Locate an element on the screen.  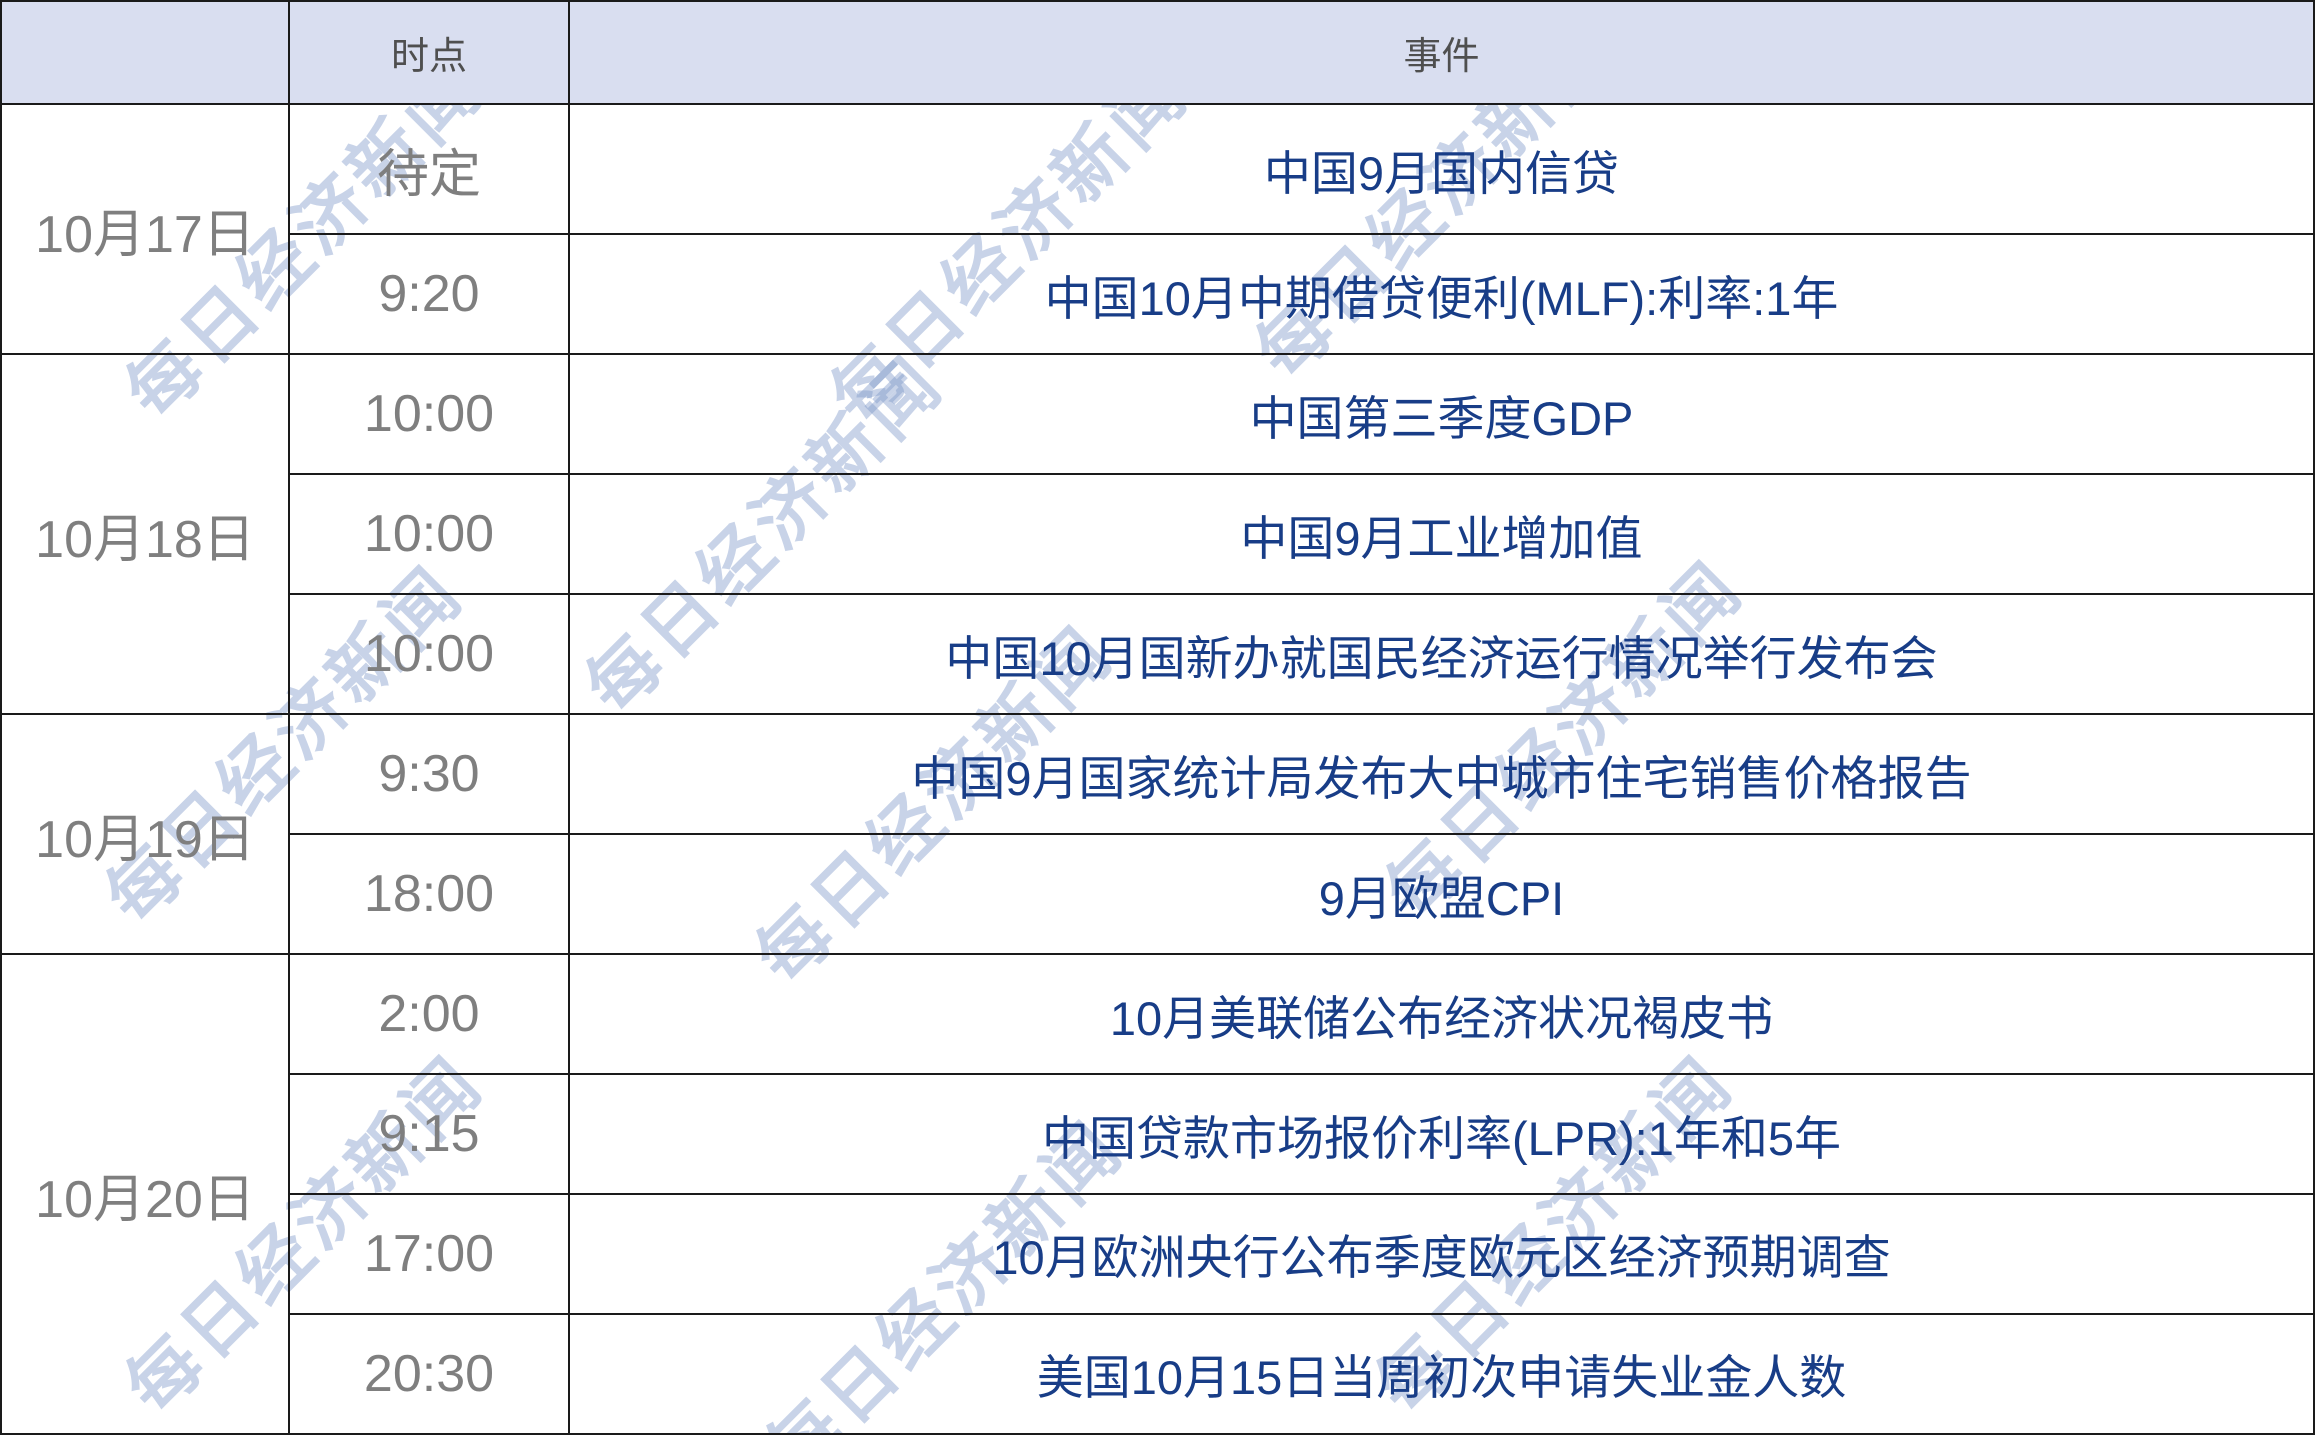
event-cell: 中国9月国家统计局发布大中城市住宅销售价格报告 is located at coordinates (1441, 774).